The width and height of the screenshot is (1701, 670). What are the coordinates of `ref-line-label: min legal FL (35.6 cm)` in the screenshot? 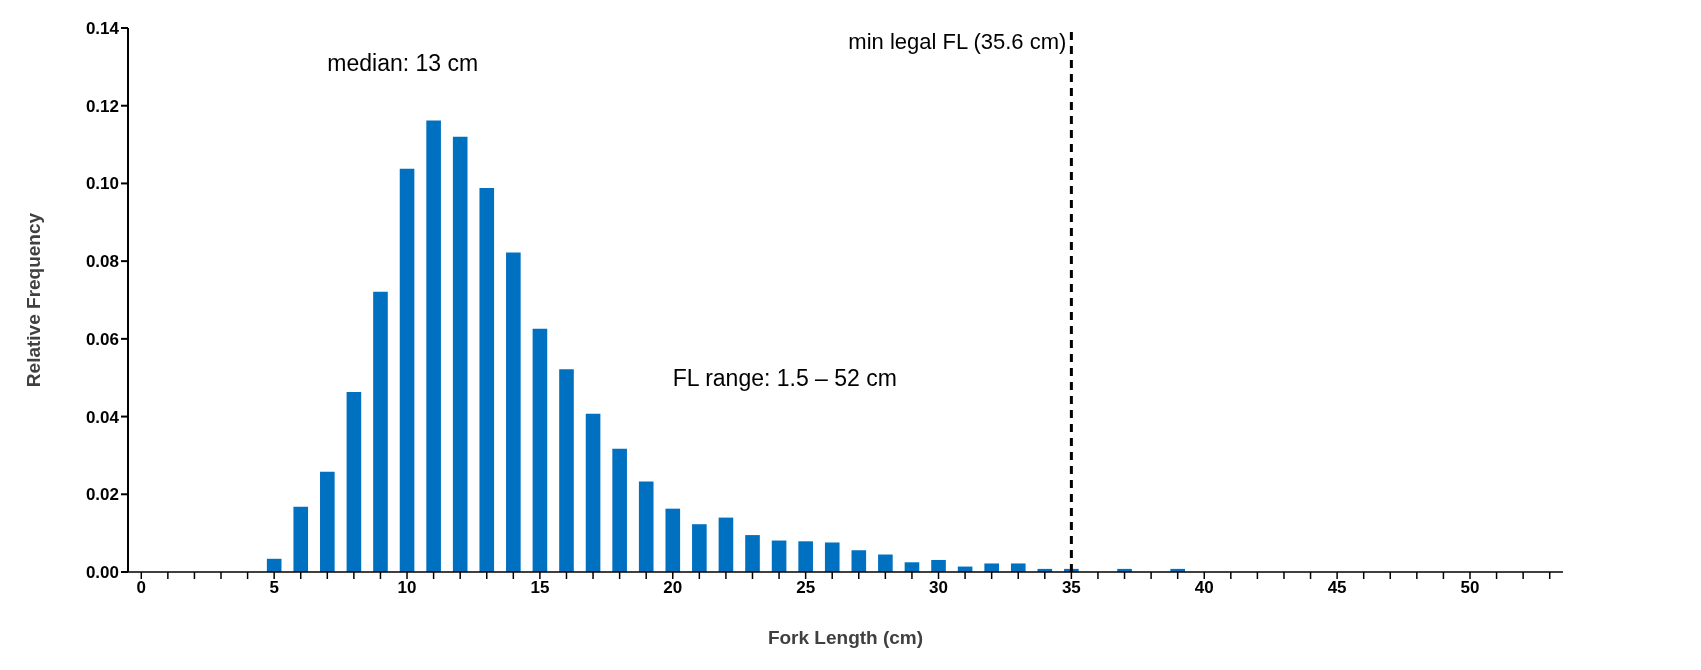 It's located at (957, 41).